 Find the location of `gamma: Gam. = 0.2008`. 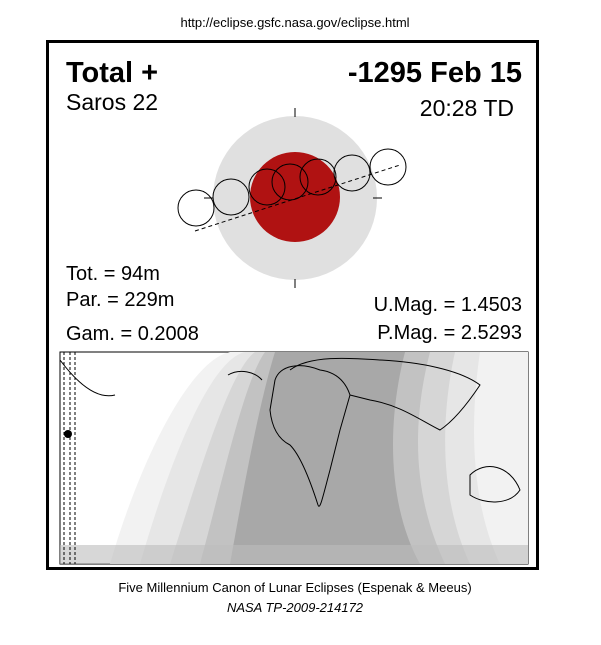

gamma: Gam. = 0.2008 is located at coordinates (132, 334).